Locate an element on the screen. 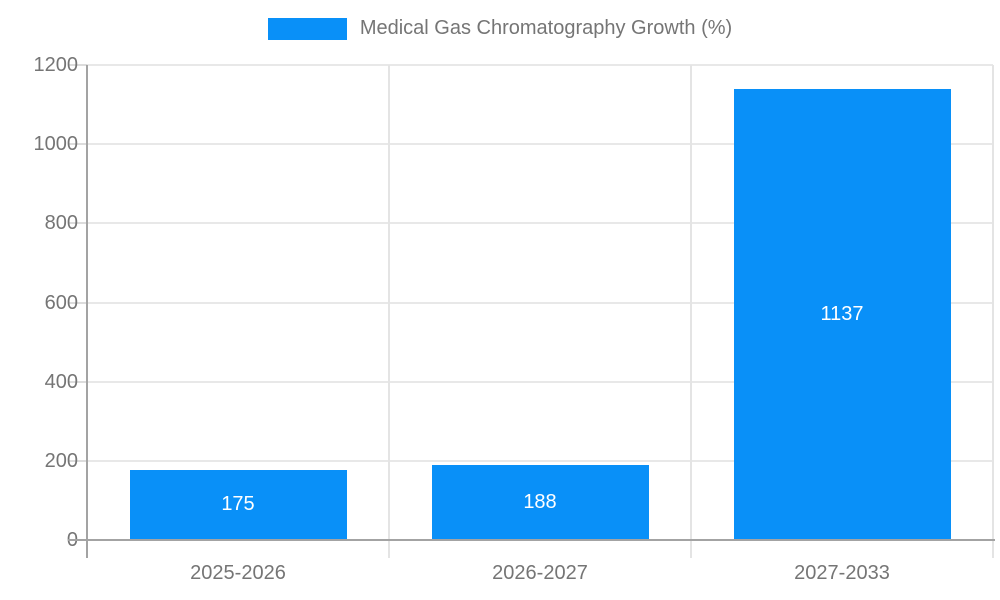  legend-label: Medical Gas Chromatography Growth (%) is located at coordinates (546, 28).